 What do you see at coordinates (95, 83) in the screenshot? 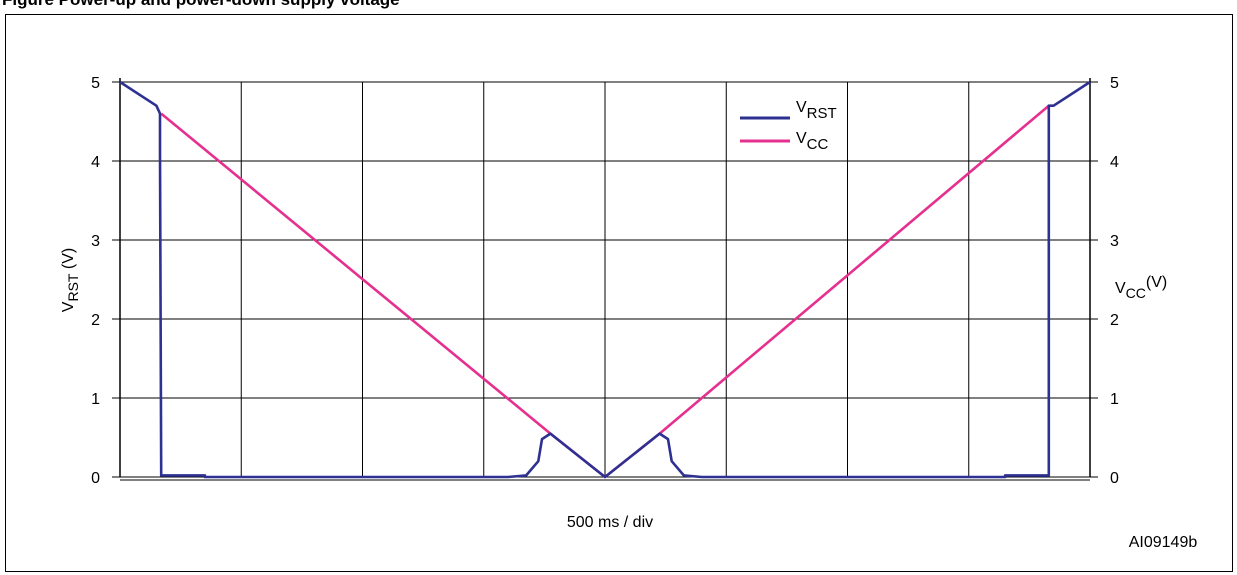
I see `left-tick-label: 5` at bounding box center [95, 83].